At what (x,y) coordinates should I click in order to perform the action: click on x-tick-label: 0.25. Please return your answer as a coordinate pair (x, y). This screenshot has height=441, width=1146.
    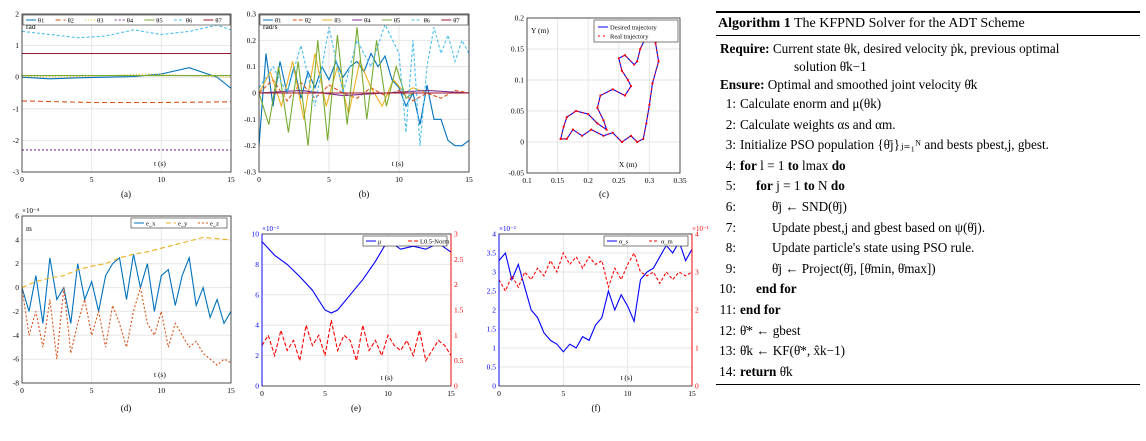
    Looking at the image, I should click on (618, 180).